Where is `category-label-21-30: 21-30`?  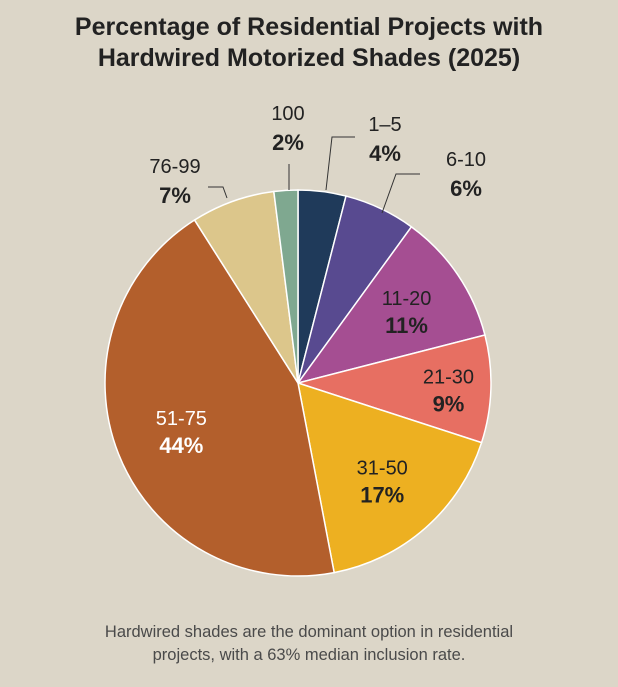
category-label-21-30: 21-30 is located at coordinates (448, 378).